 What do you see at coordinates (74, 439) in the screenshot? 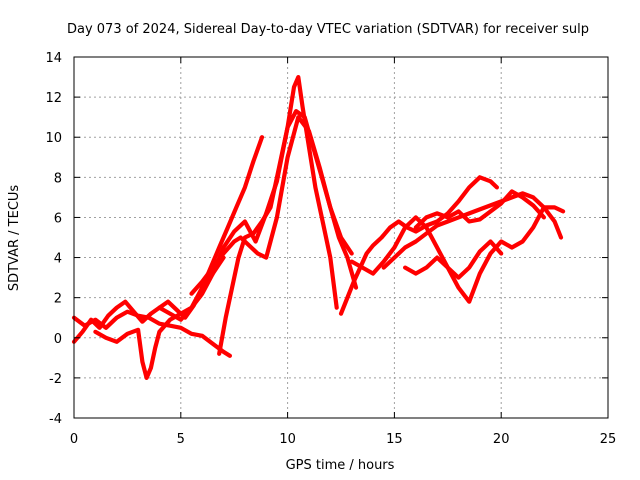
I see `x-tick-label: 0` at bounding box center [74, 439].